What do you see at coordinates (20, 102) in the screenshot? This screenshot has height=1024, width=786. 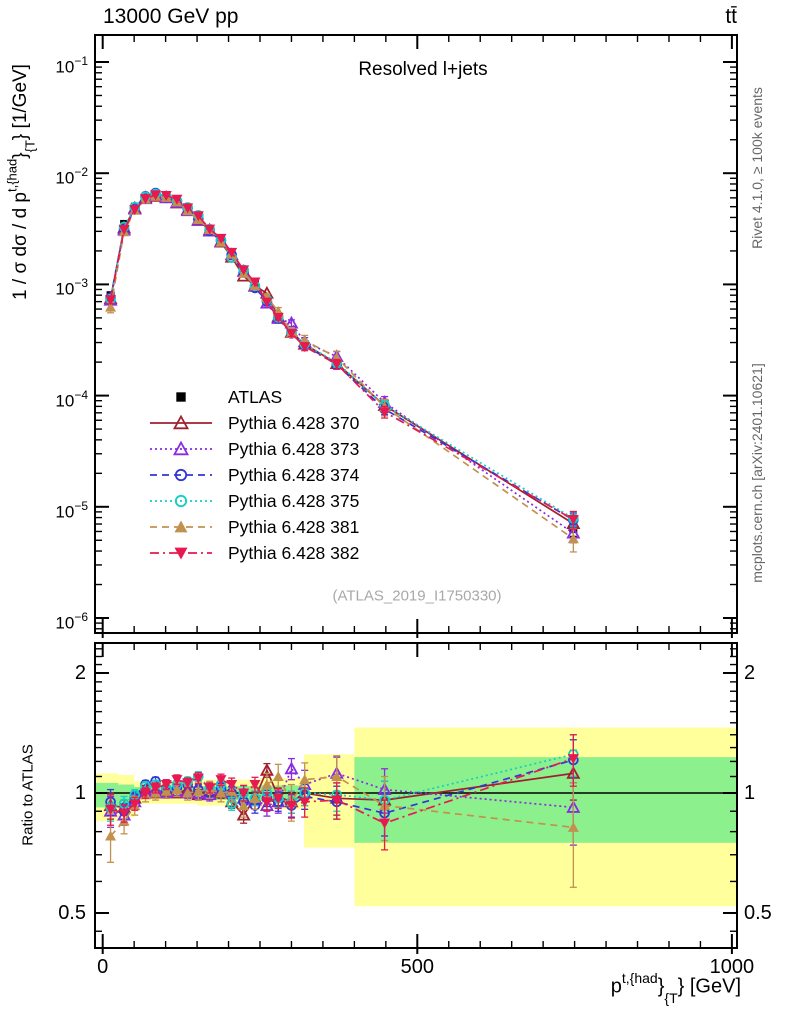 I see `ylabel-end: } [1/GeV]` at bounding box center [20, 102].